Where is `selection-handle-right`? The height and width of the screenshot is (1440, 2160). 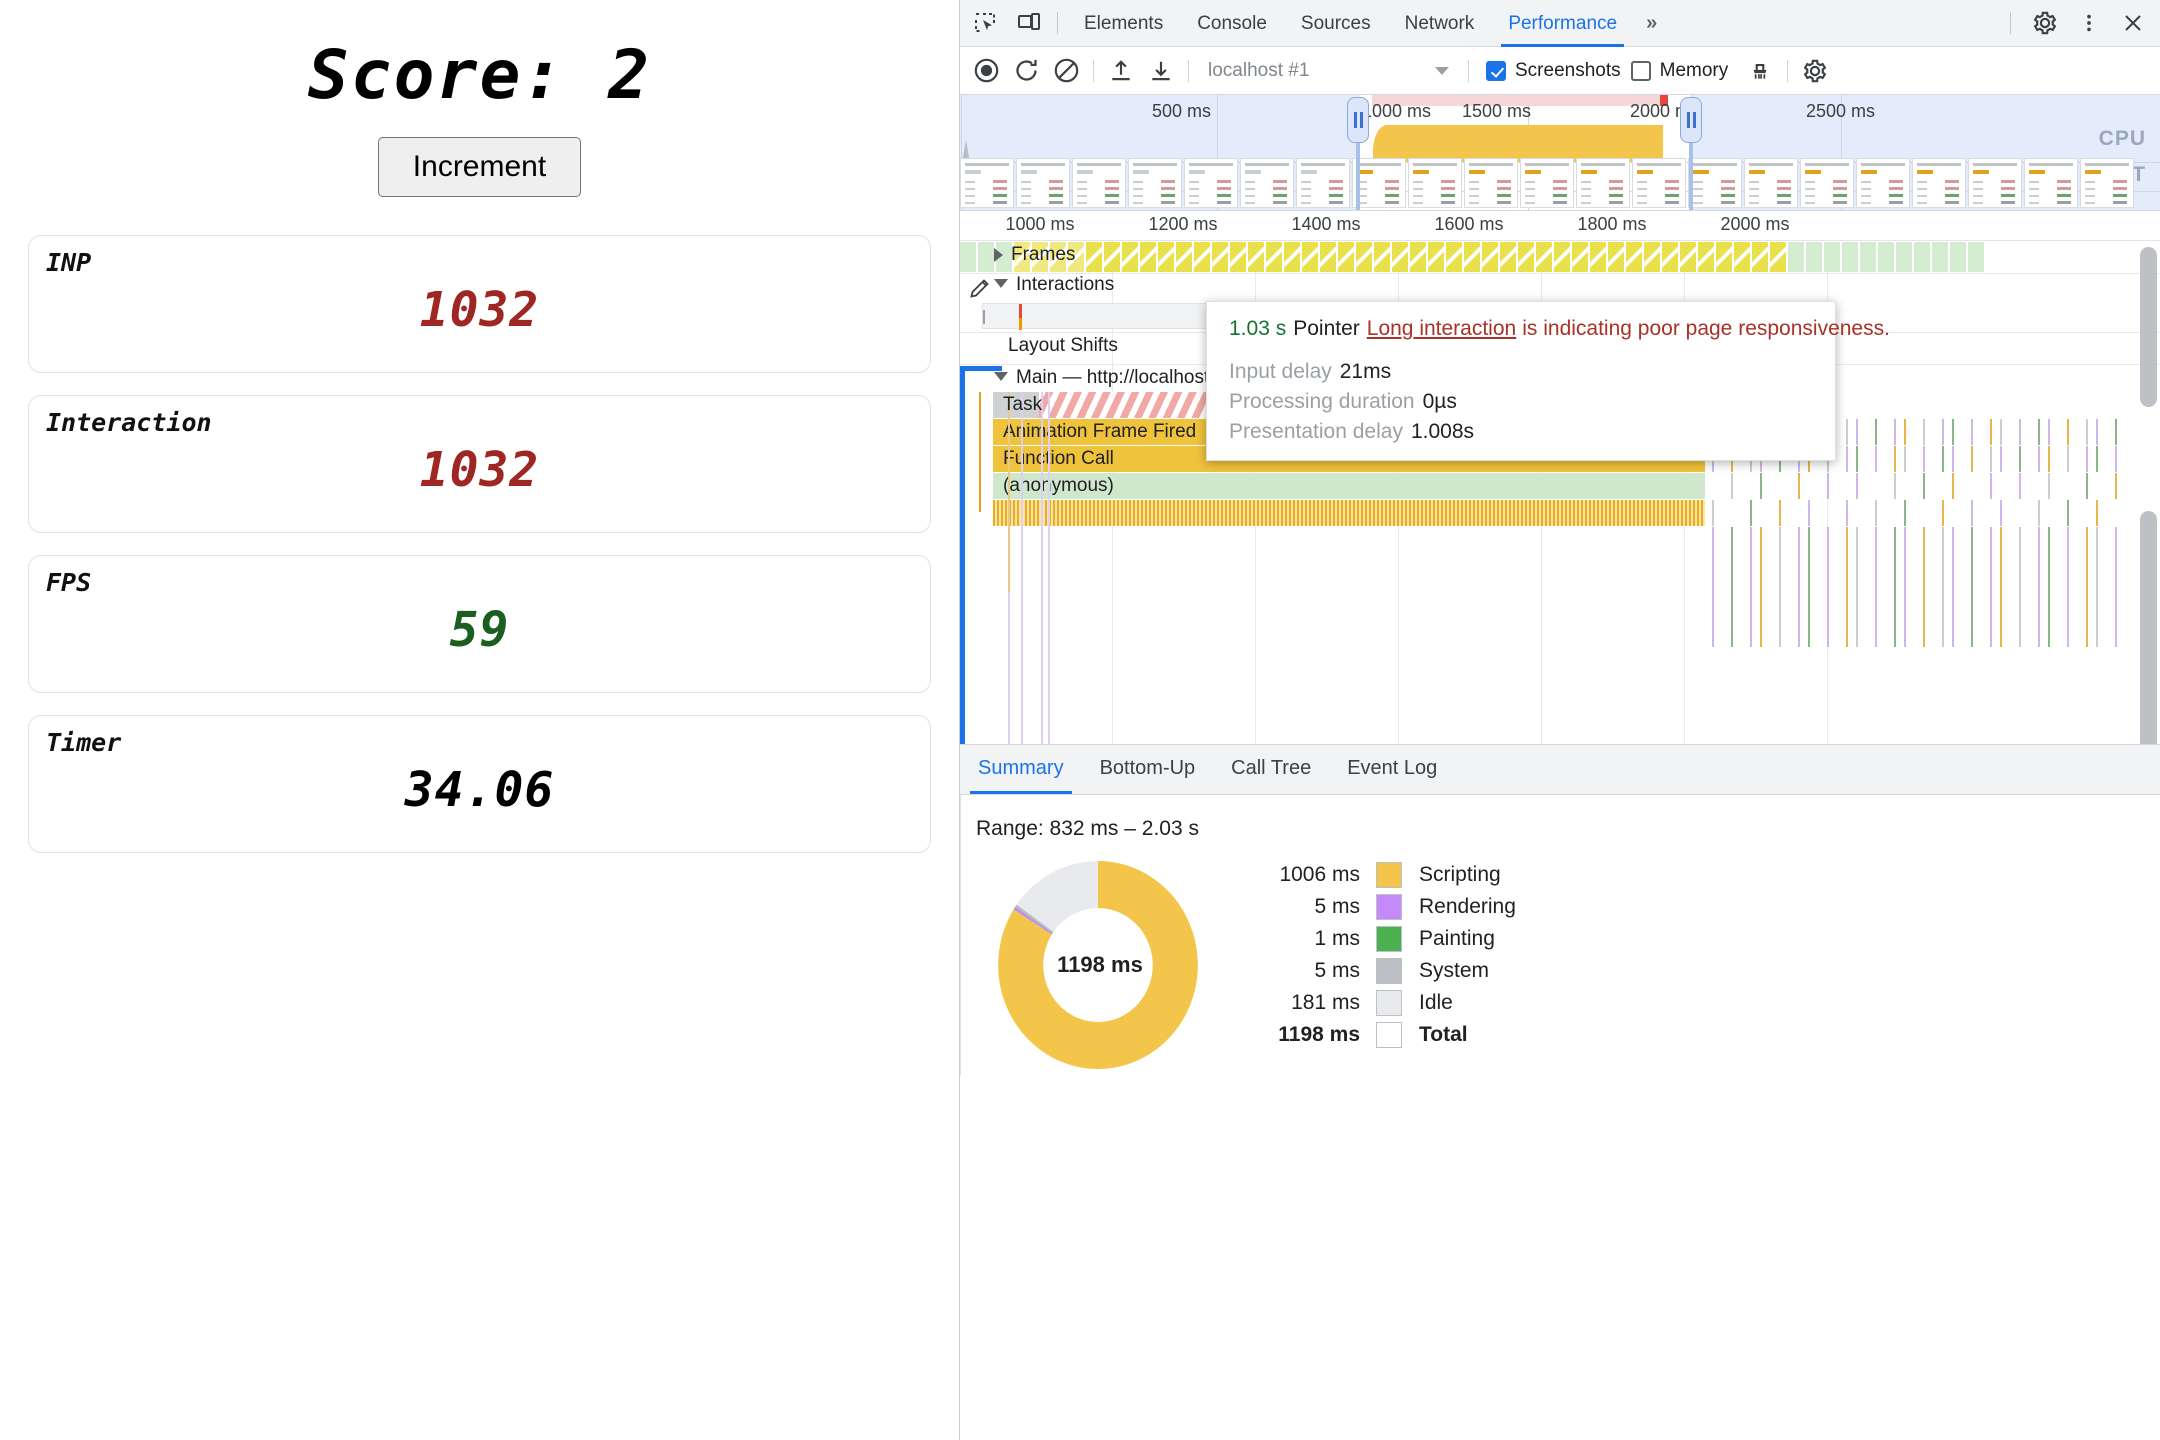
selection-handle-right is located at coordinates (1691, 120).